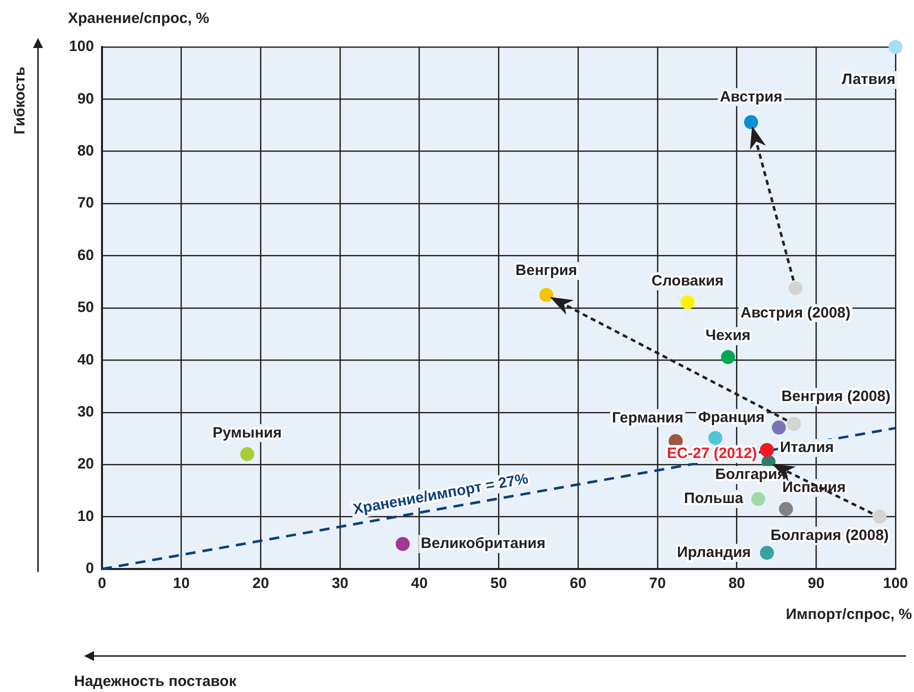  I want to click on series-label: Венгрия (2008), so click(835, 397).